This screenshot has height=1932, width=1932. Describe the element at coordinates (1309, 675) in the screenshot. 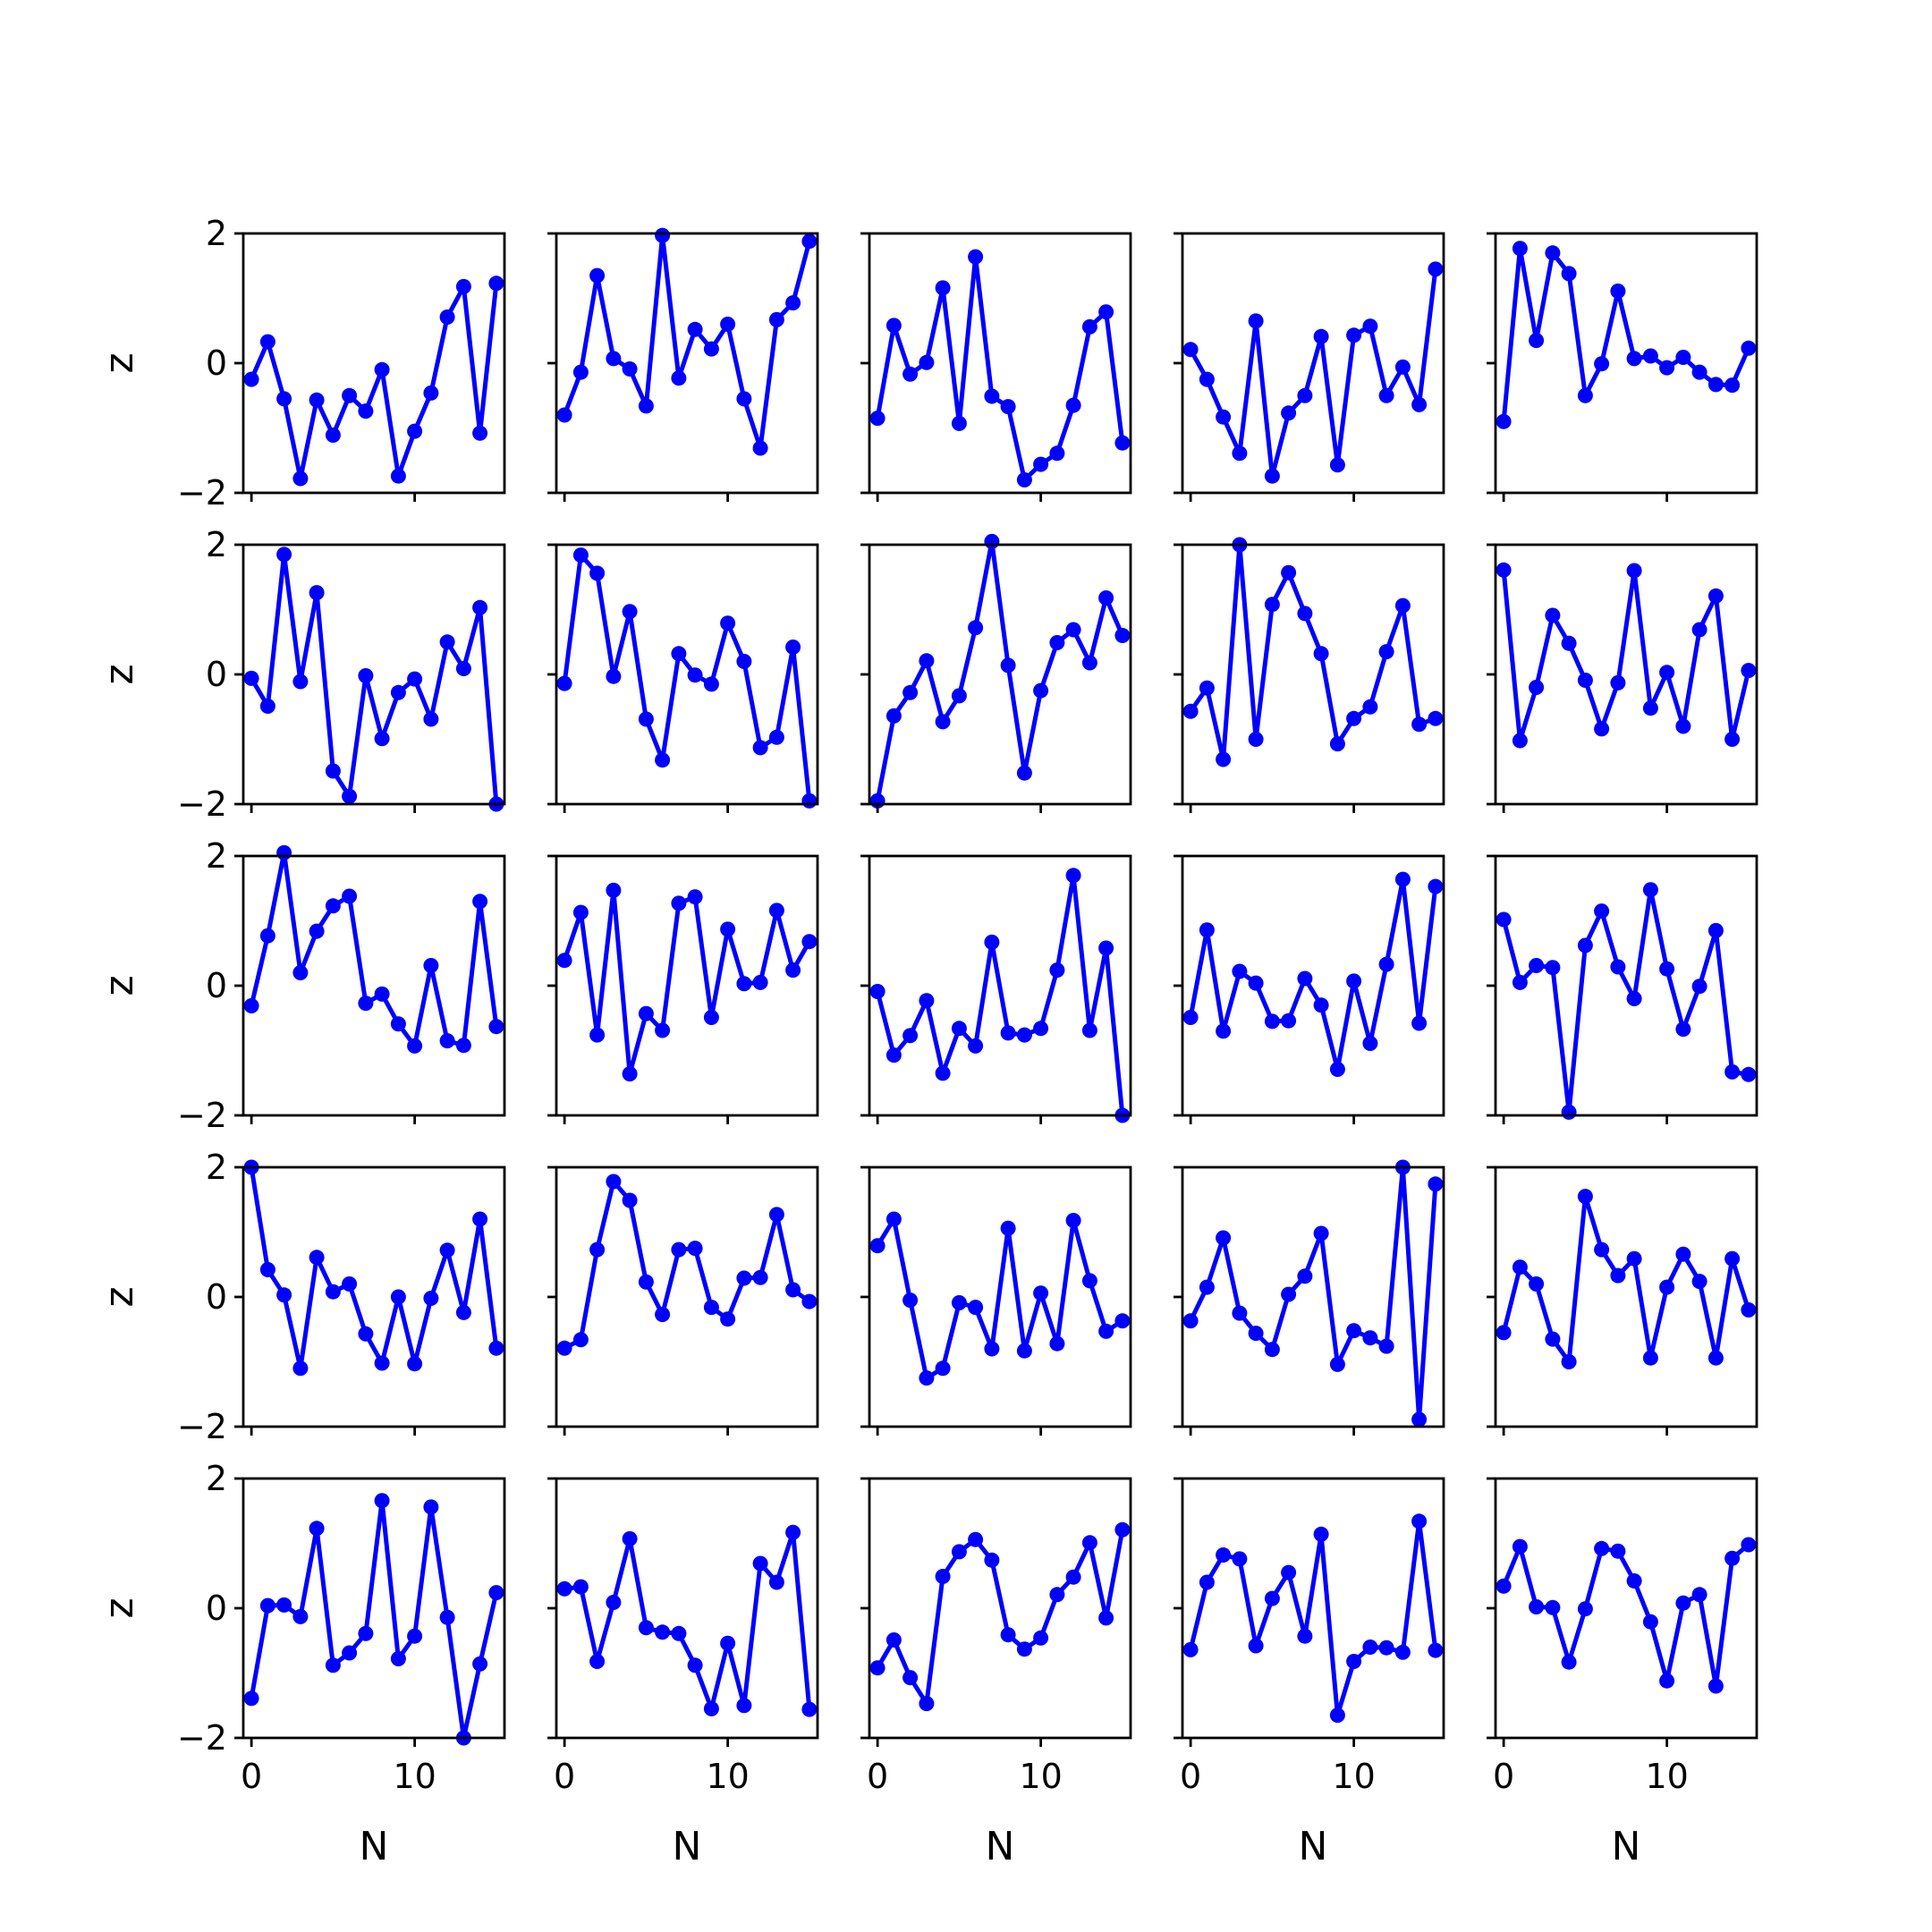

I see `subplot-r2-c4` at that location.